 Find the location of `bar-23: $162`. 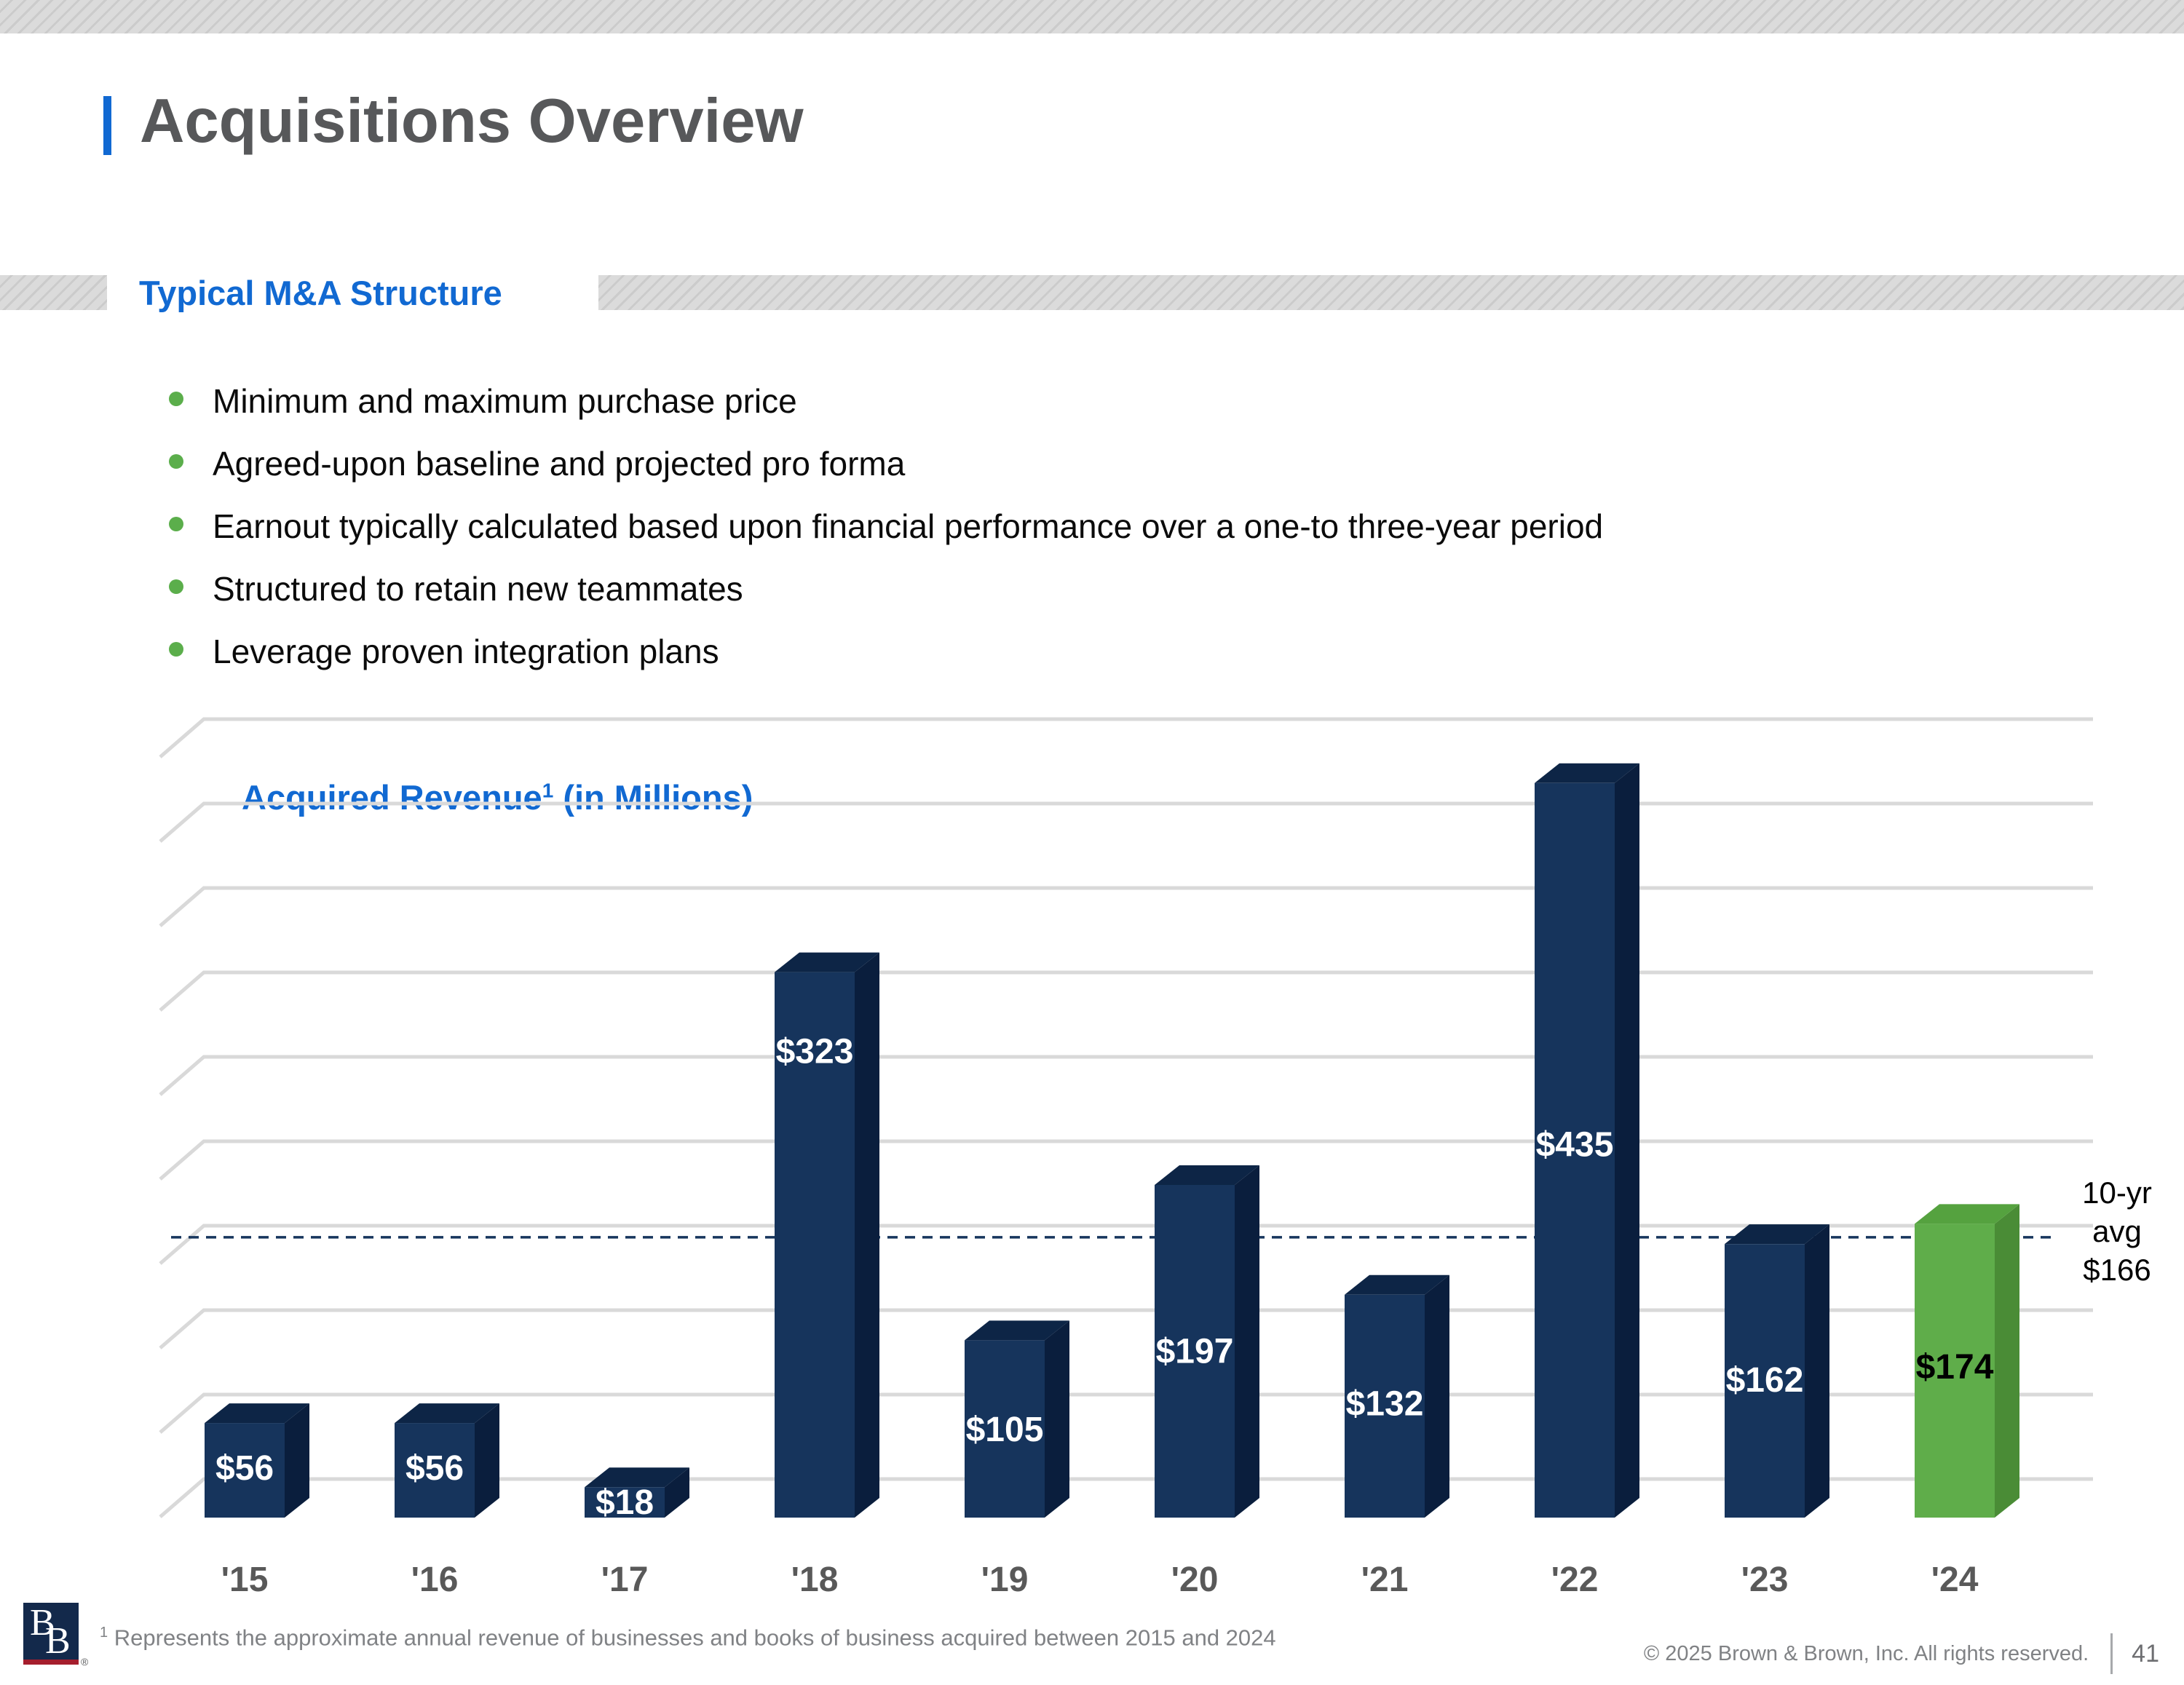

bar-23: $162 is located at coordinates (1777, 1371).